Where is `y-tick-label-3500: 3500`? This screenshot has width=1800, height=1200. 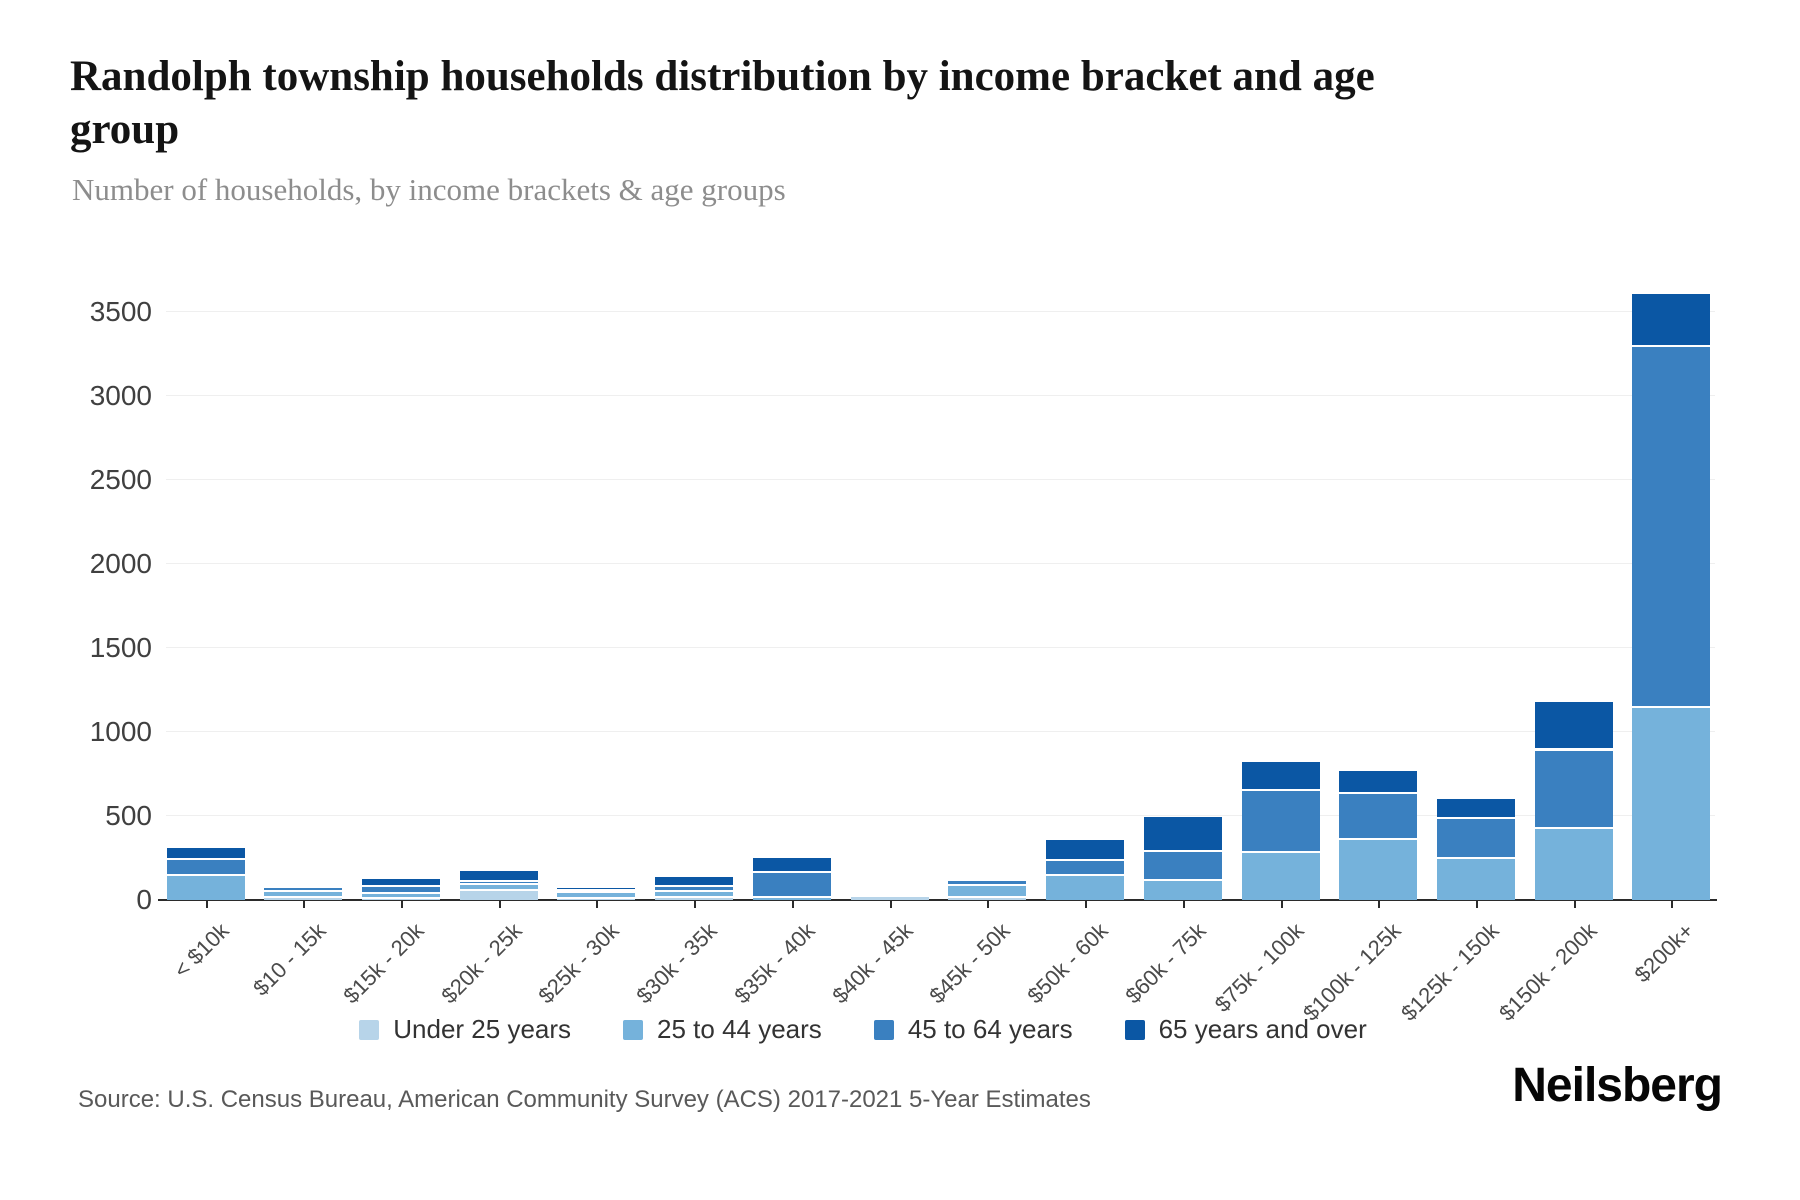
y-tick-label-3500: 3500 is located at coordinates (120, 311).